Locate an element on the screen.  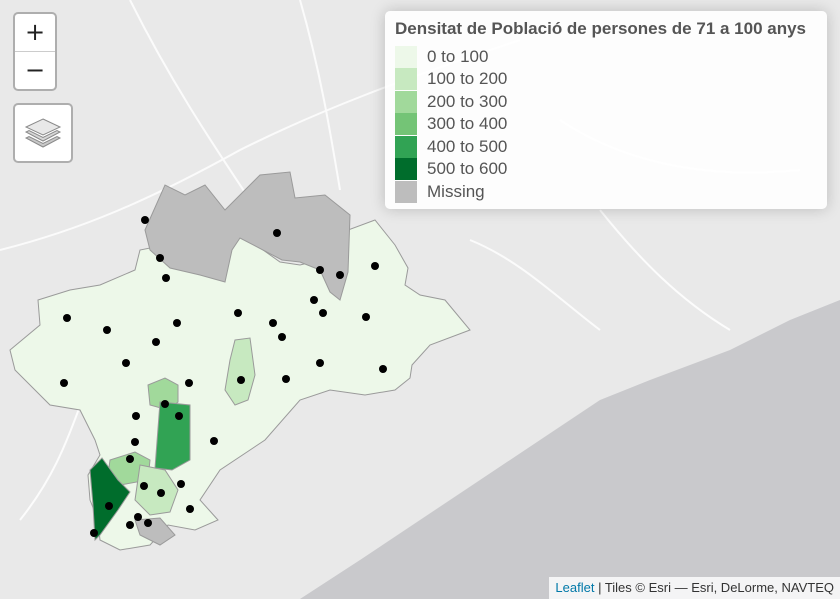
region-100-200-south is located at coordinates (156, 490).